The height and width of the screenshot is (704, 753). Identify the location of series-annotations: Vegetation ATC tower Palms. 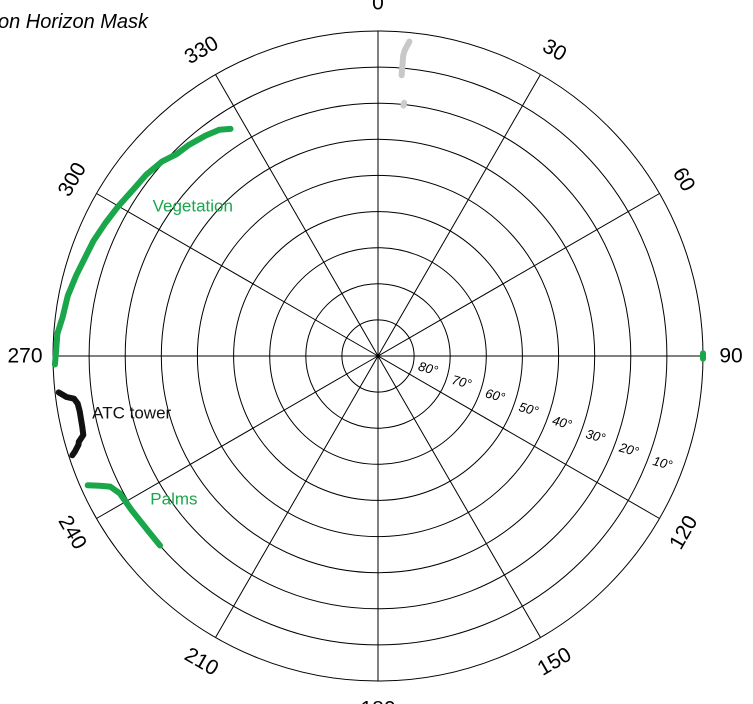
(162, 353).